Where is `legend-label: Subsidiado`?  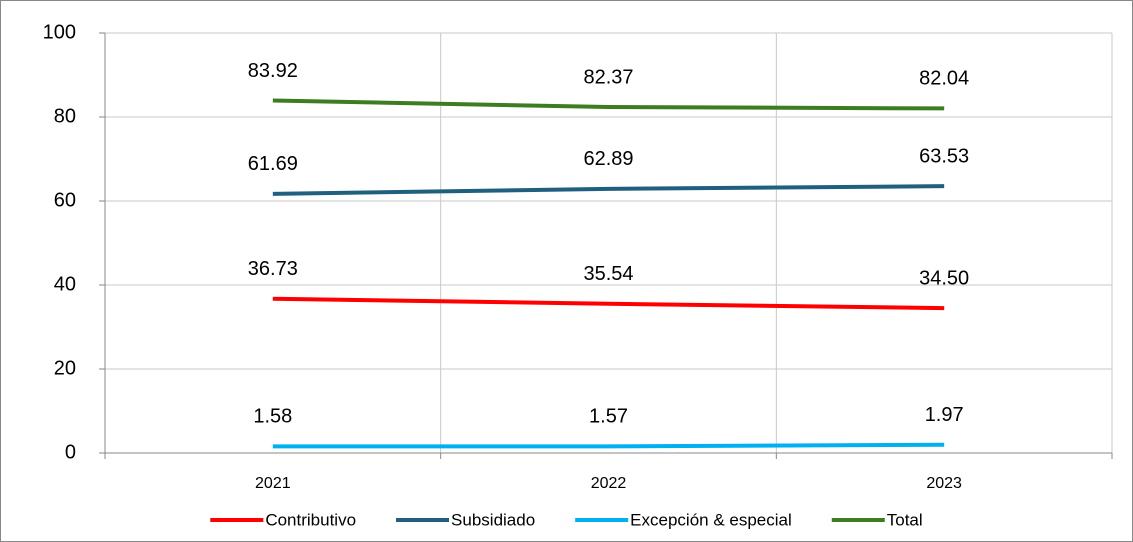
legend-label: Subsidiado is located at coordinates (493, 519).